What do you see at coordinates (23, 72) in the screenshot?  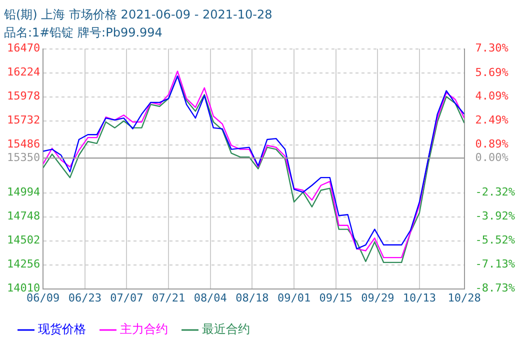 I see `y-tick-label: 16224` at bounding box center [23, 72].